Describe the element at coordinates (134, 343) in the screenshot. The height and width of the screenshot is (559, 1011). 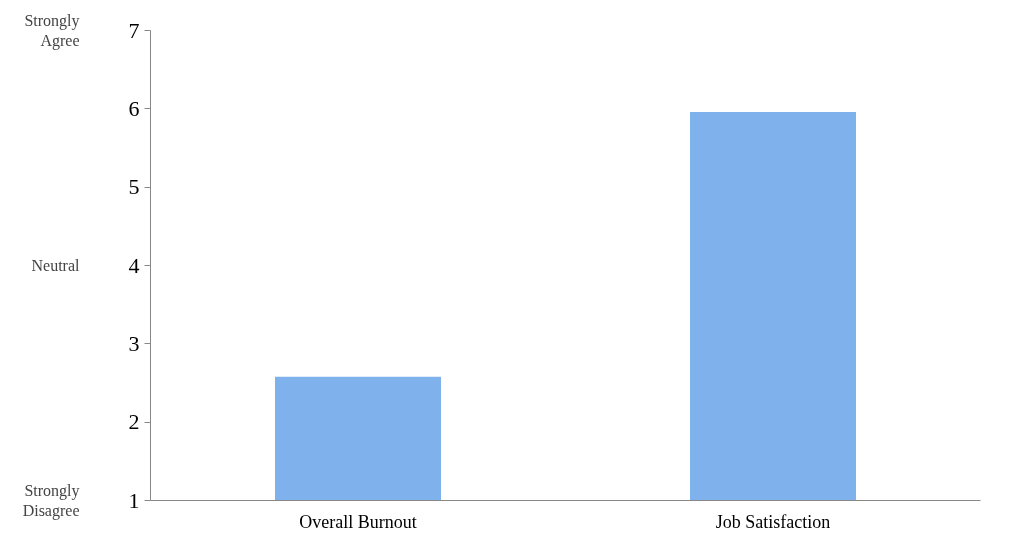
I see `y-tick-label: 3` at that location.